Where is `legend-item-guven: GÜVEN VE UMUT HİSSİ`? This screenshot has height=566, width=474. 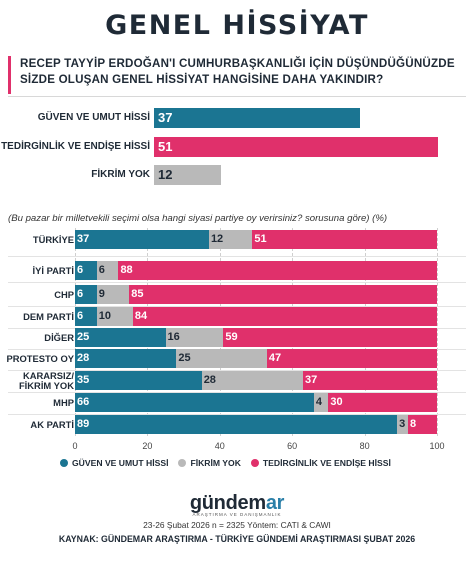 legend-item-guven: GÜVEN VE UMUT HİSSİ is located at coordinates (114, 463).